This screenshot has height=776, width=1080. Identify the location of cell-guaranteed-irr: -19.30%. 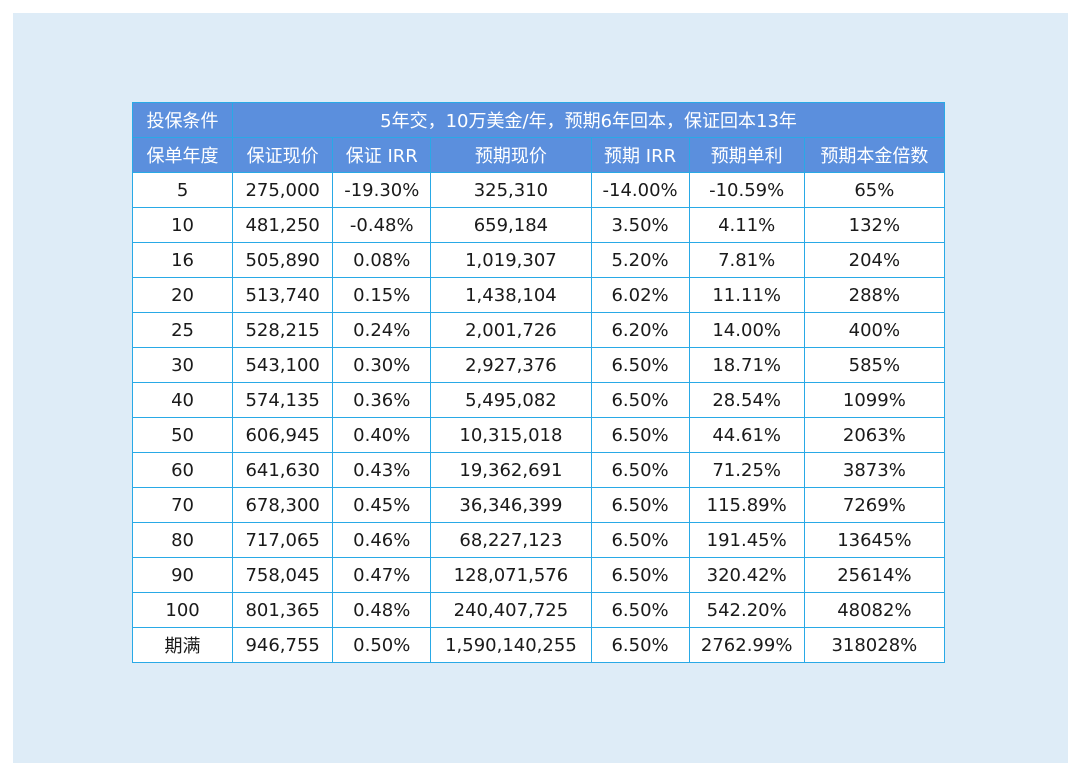
(382, 190).